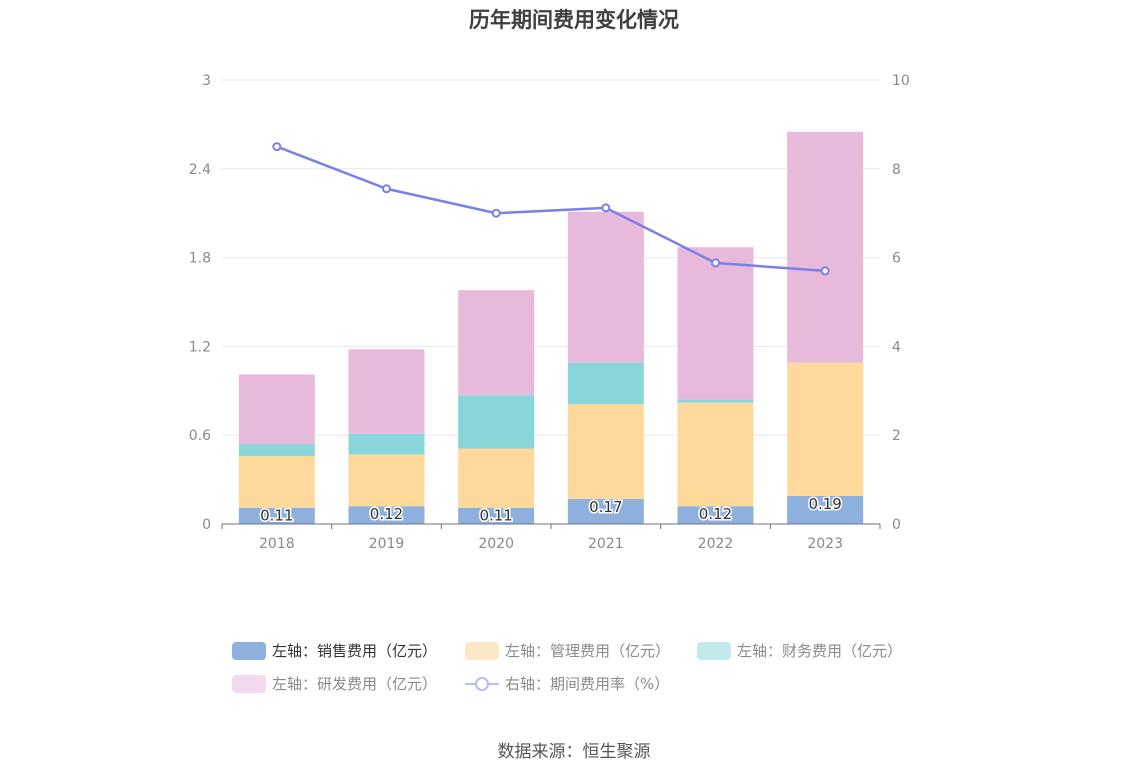  I want to click on bar-segment-s2-2018, so click(276, 450).